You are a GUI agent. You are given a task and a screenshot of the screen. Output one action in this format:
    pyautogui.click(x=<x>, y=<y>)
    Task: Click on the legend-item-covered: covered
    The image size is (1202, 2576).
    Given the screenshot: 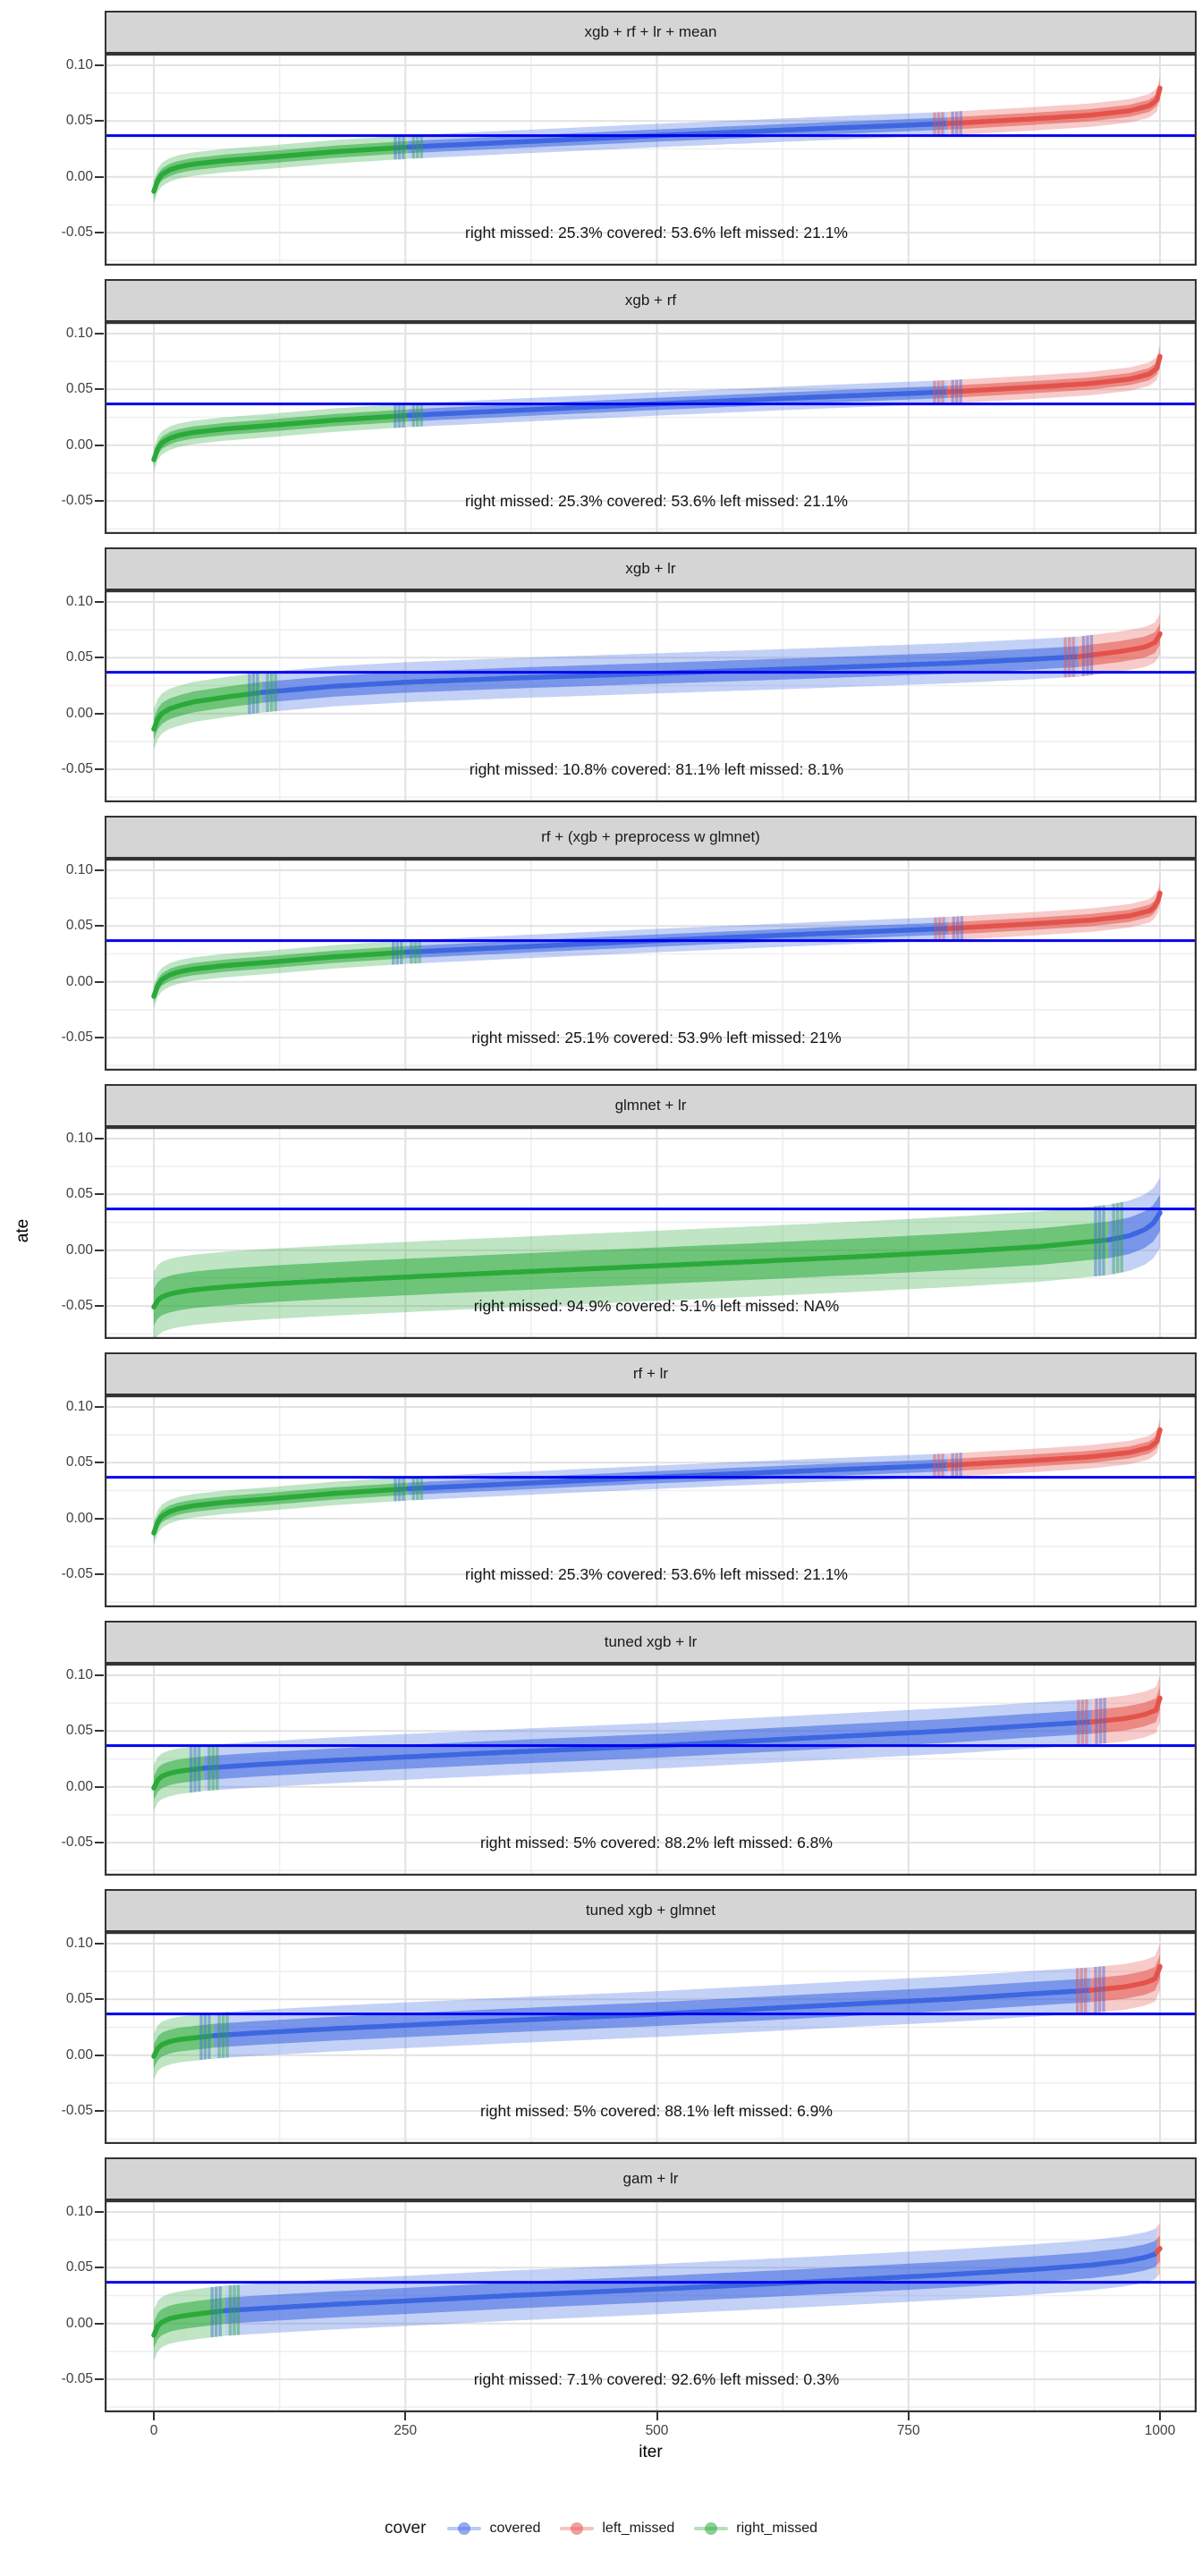 What is the action you would take?
    pyautogui.click(x=493, y=2529)
    